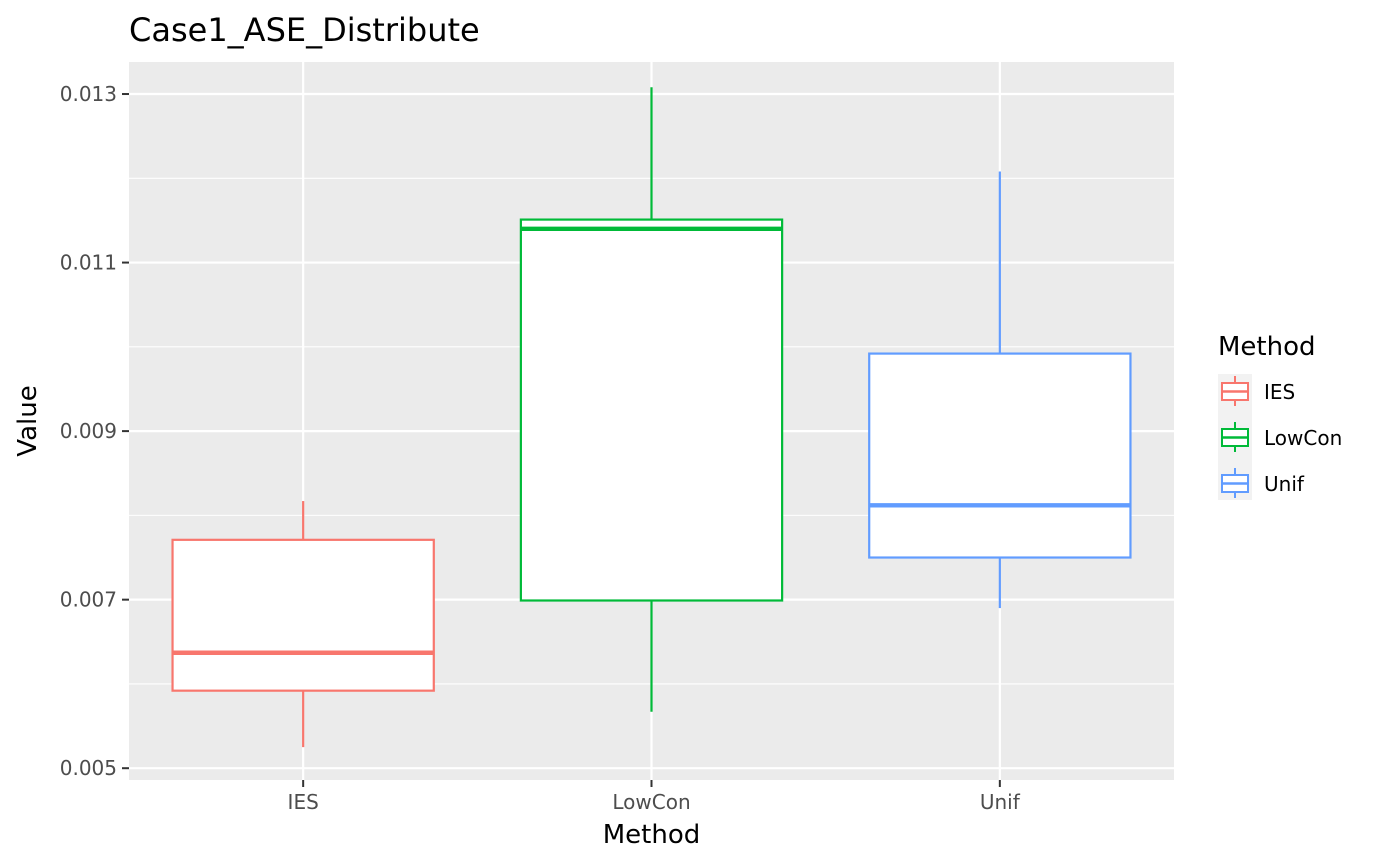 Image resolution: width=1400 pixels, height=865 pixels. What do you see at coordinates (1279, 392) in the screenshot?
I see `legend-label: IES` at bounding box center [1279, 392].